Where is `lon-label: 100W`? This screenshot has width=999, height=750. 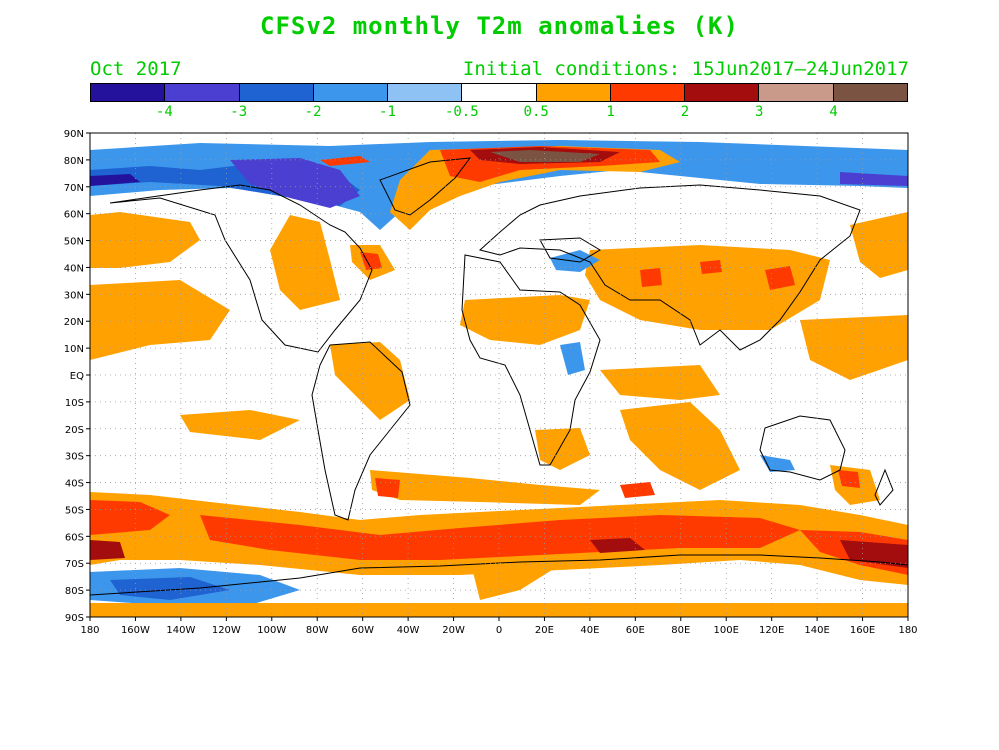 lon-label: 100W is located at coordinates (271, 630).